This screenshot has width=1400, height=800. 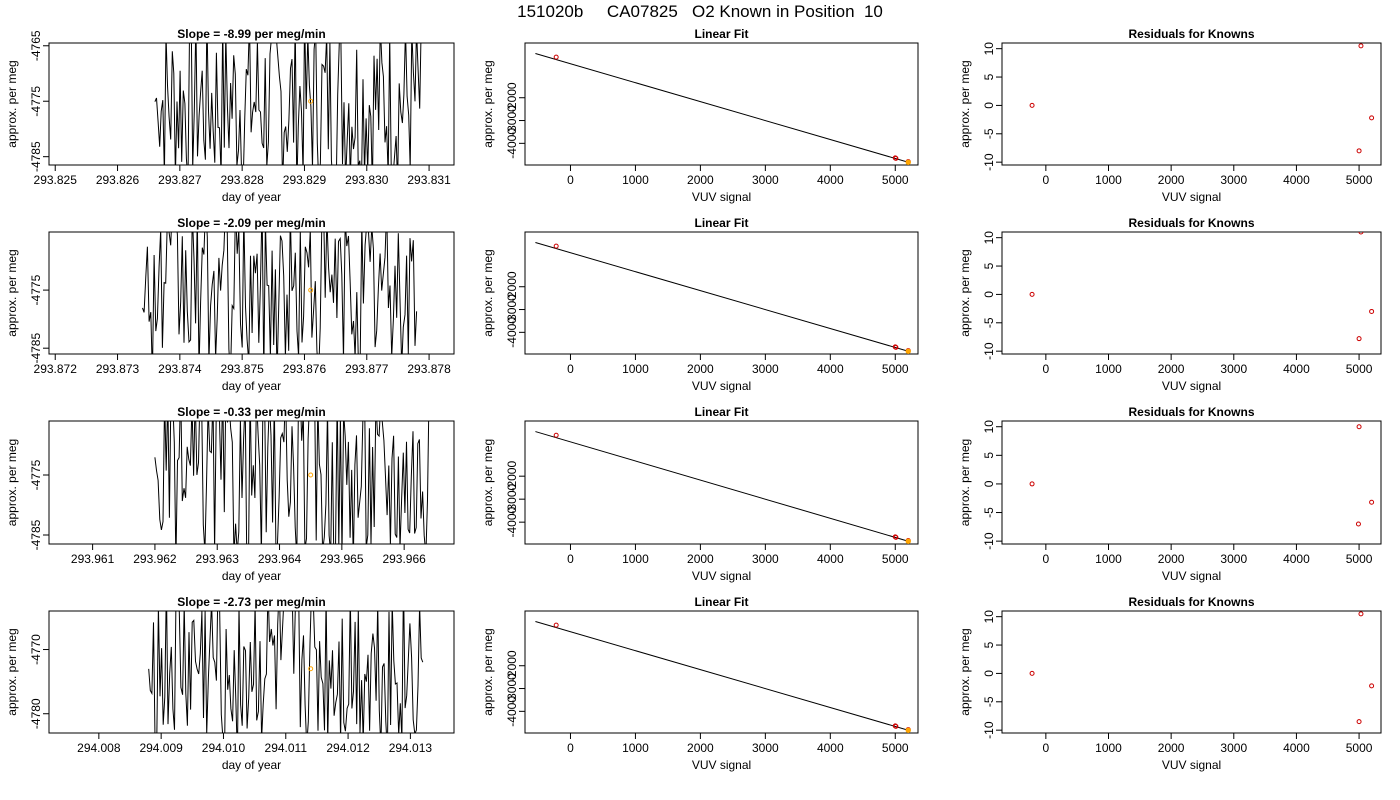 What do you see at coordinates (989, 541) in the screenshot?
I see `y-tick-label: -10` at bounding box center [989, 541].